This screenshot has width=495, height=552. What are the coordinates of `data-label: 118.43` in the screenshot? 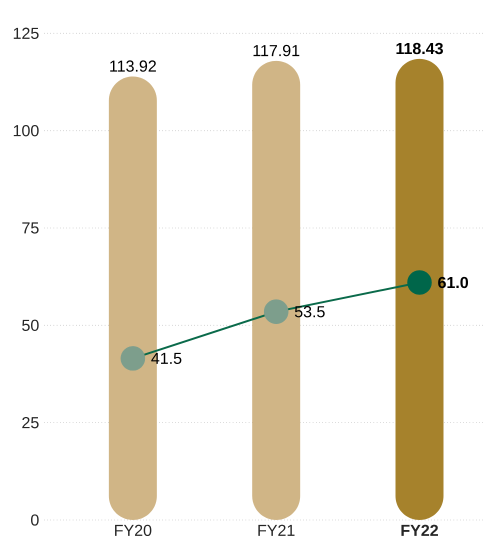 It's located at (419, 48).